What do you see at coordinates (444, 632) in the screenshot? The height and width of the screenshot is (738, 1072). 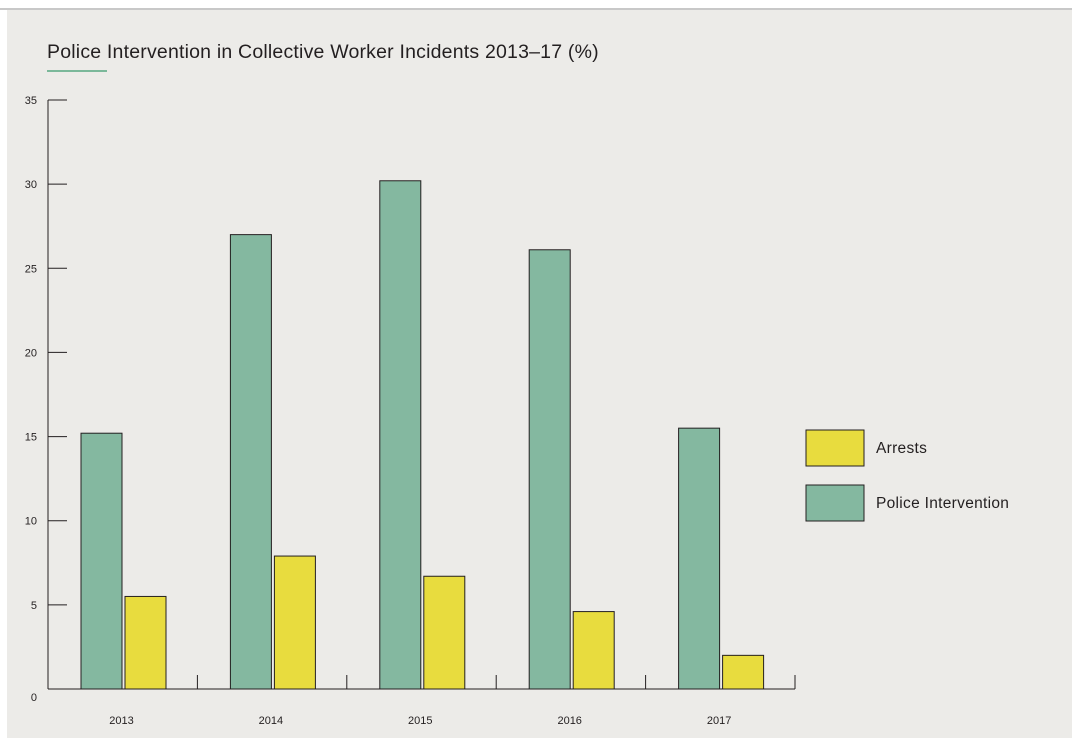 I see `bar-arrests-2015` at bounding box center [444, 632].